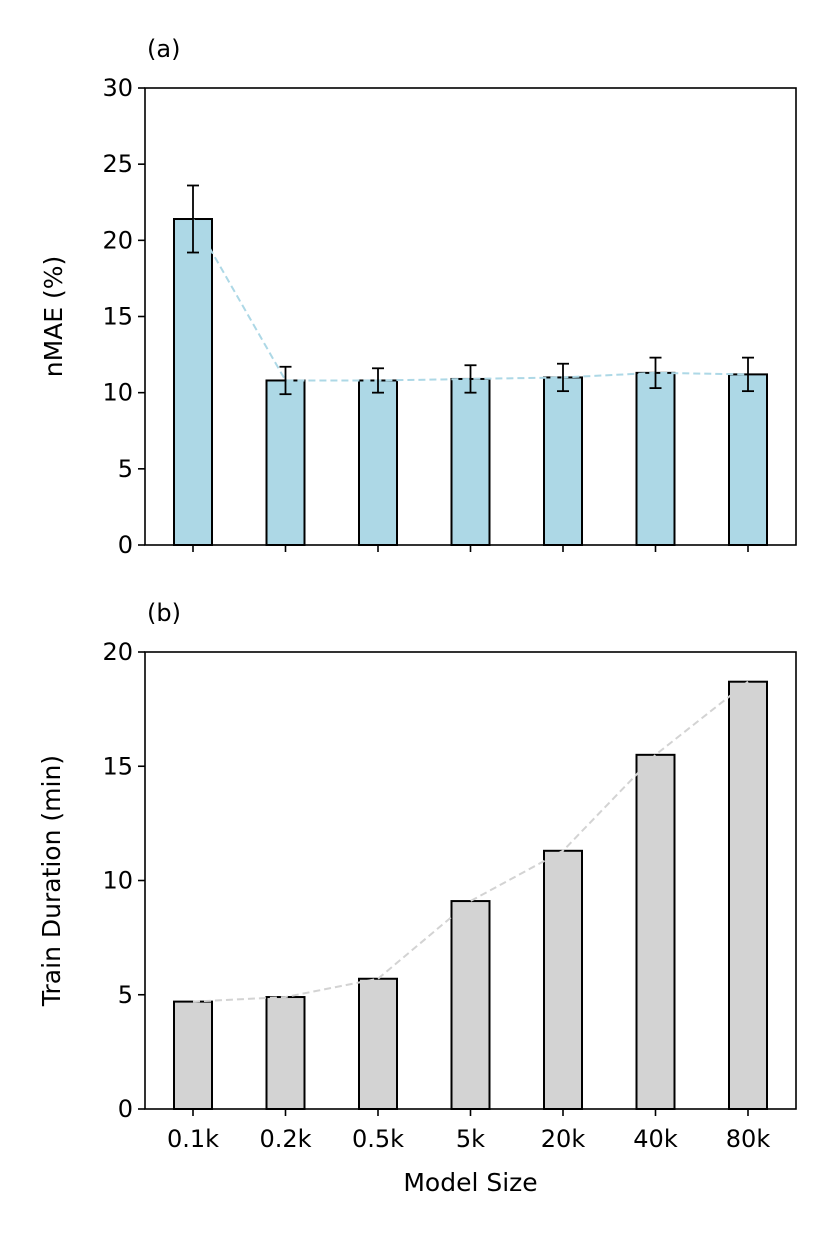 Image resolution: width=831 pixels, height=1246 pixels. What do you see at coordinates (748, 1139) in the screenshot?
I see `x-tick-label-b-80k: 80k` at bounding box center [748, 1139].